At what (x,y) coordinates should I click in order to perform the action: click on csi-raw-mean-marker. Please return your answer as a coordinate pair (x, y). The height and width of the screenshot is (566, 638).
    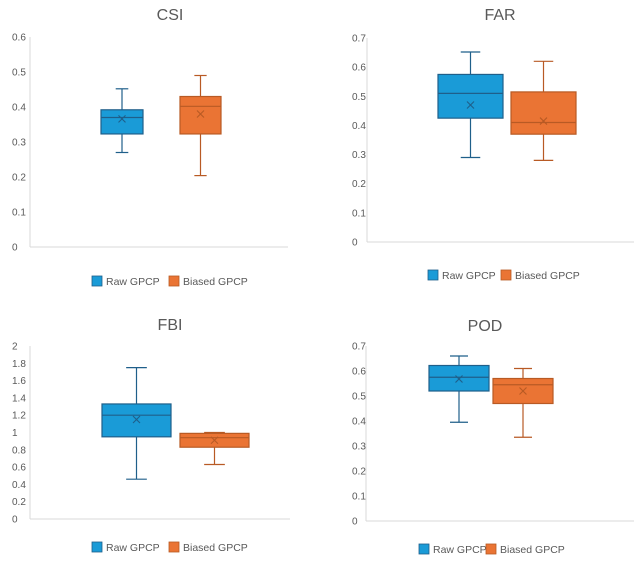
    Looking at the image, I should click on (122, 119).